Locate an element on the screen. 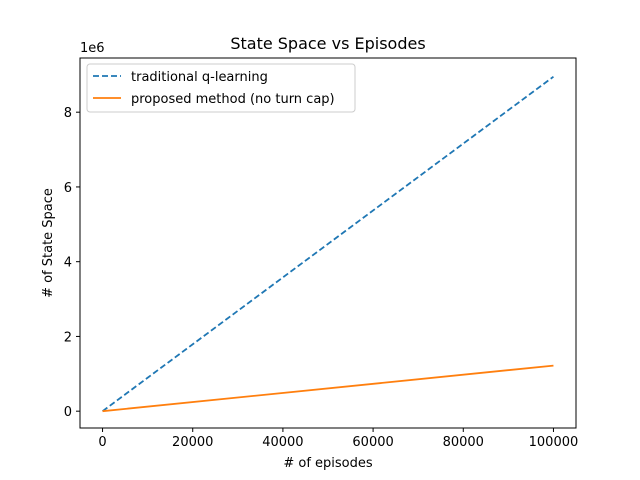 The width and height of the screenshot is (640, 480). x-axis-ticks: 0 20000 40000 60000 80000 100000 is located at coordinates (338, 439).